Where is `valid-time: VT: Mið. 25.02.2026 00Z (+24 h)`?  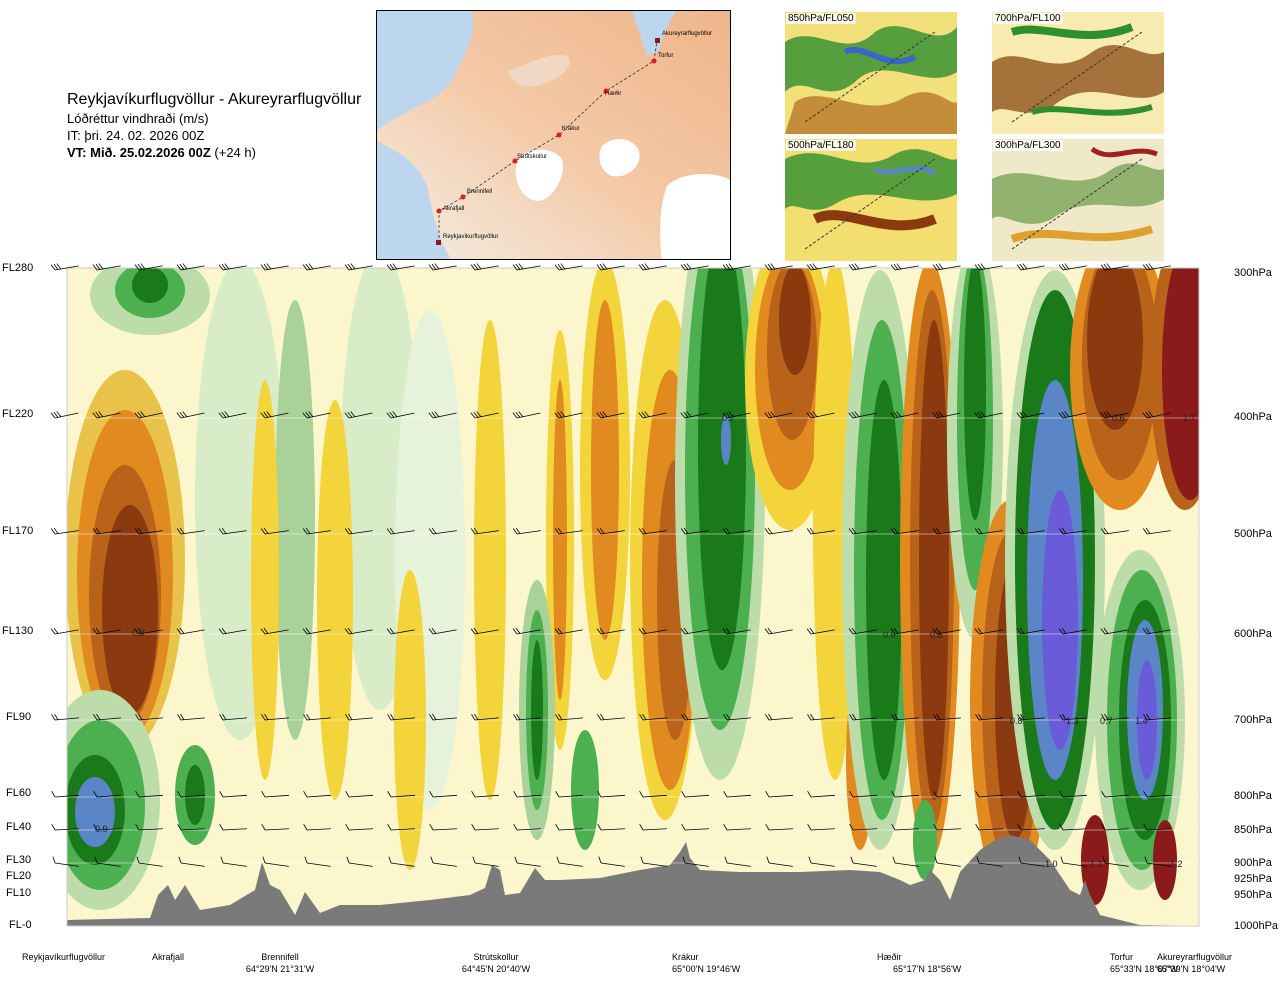 valid-time: VT: Mið. 25.02.2026 00Z (+24 h) is located at coordinates (214, 152).